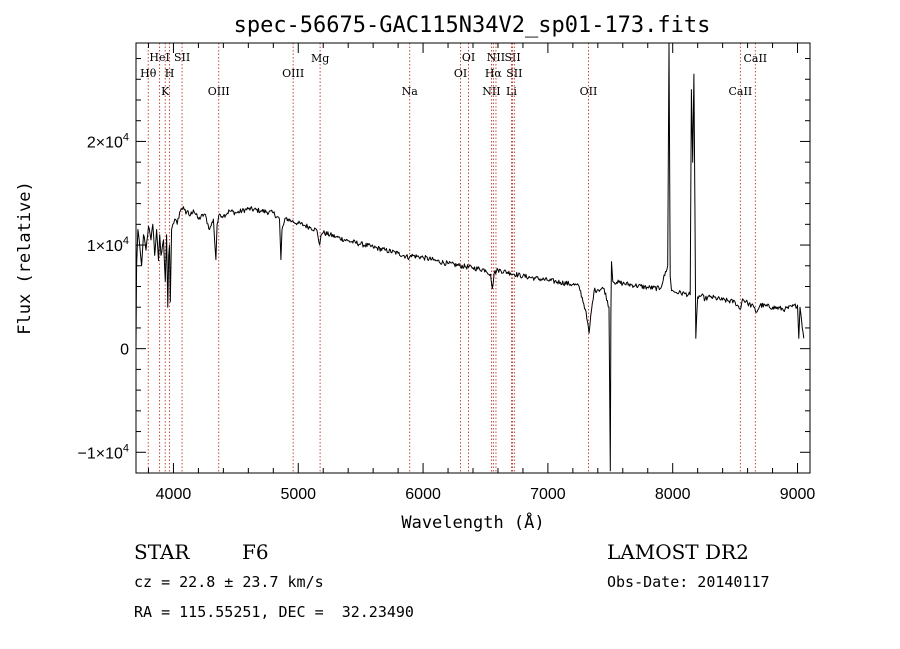 Image resolution: width=900 pixels, height=649 pixels. Describe the element at coordinates (105, 246) in the screenshot. I see `y-tick-mantissa: 1×10` at that location.